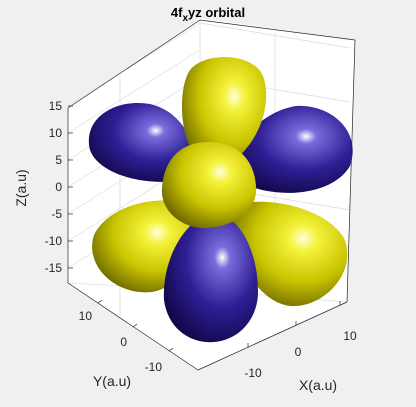 The image size is (416, 407). What do you see at coordinates (350, 336) in the screenshot?
I see `x-tick-label: 10` at bounding box center [350, 336].